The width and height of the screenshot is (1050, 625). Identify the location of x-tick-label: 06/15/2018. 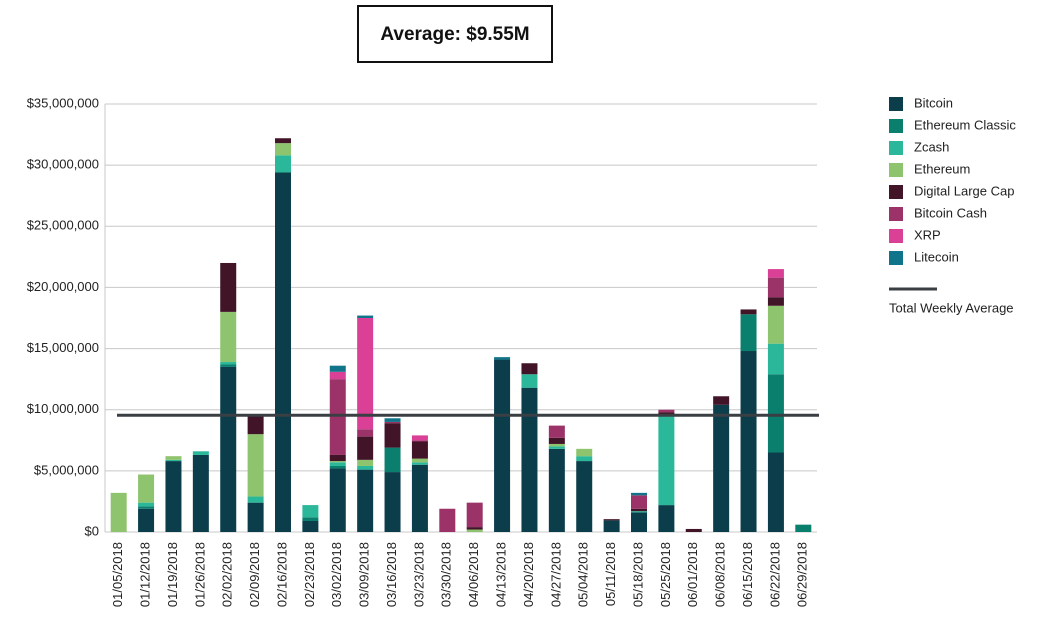
(747, 574).